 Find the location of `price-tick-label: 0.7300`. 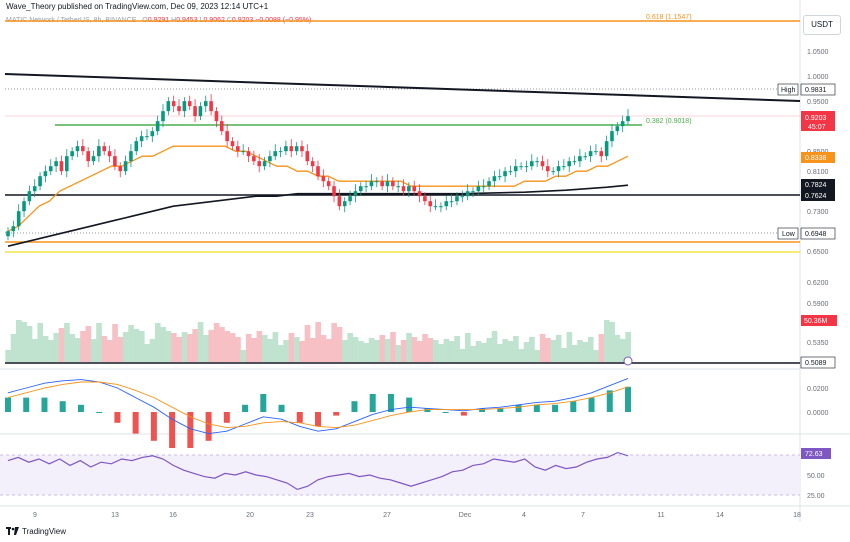

price-tick-label: 0.7300 is located at coordinates (818, 212).